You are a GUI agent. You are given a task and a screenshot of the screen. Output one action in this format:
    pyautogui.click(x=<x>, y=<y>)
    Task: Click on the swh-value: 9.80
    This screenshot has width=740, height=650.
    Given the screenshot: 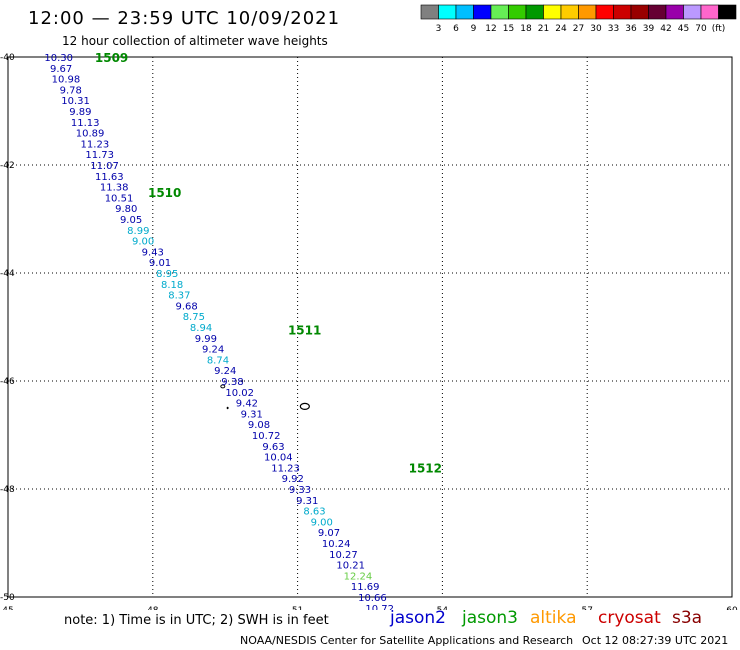 What is the action you would take?
    pyautogui.click(x=126, y=209)
    